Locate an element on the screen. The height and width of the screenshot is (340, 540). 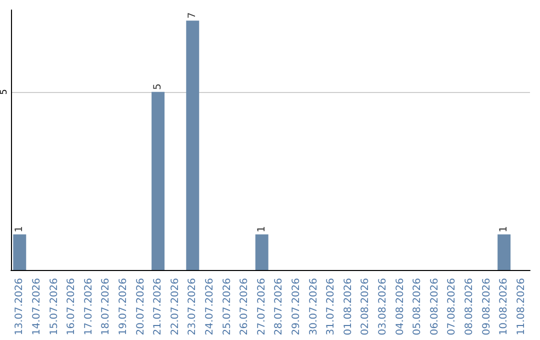
x-tick-label: 22.07.2026 is located at coordinates (175, 307).